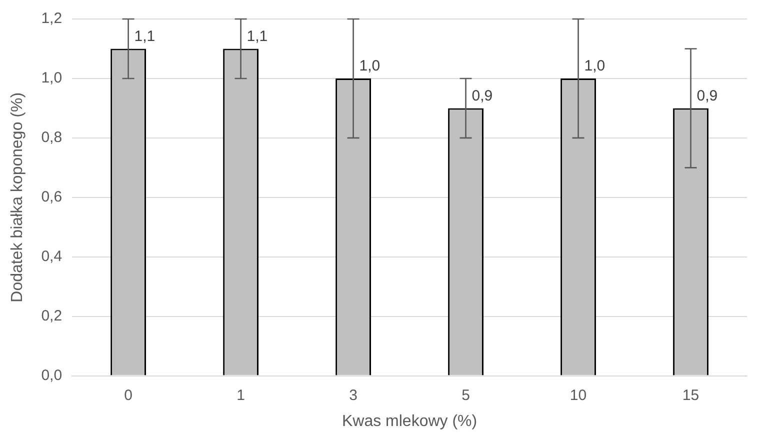 The height and width of the screenshot is (439, 757). I want to click on x-tick-label: 1, so click(240, 395).